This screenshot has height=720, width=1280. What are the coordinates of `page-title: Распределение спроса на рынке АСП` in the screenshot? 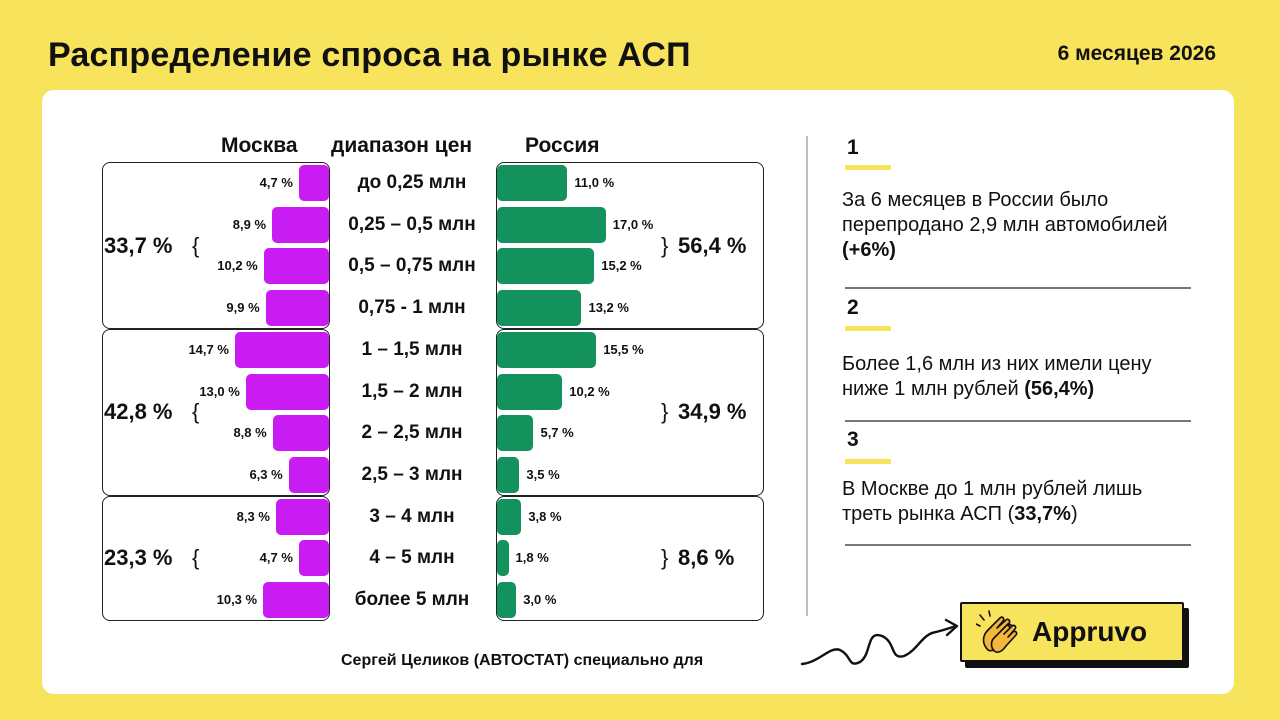 It's located at (369, 55).